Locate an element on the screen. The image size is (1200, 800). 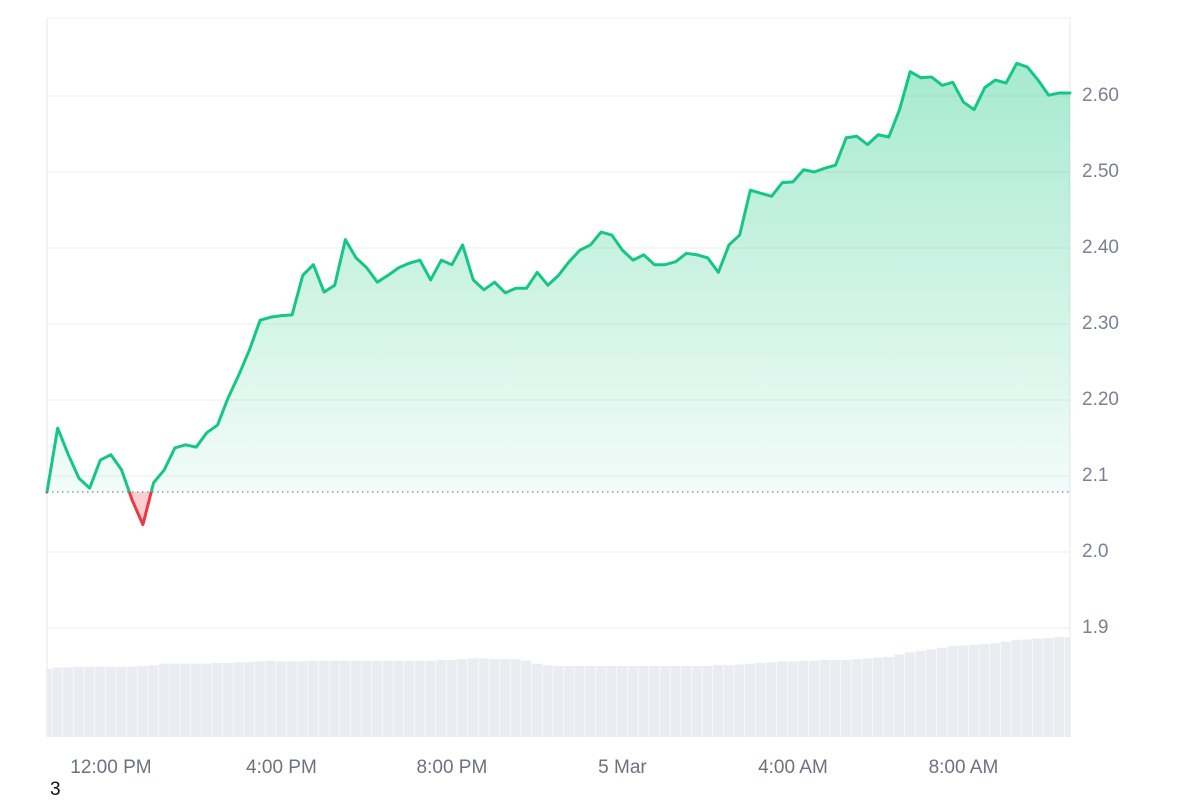
y-tick-label: 2.20 is located at coordinates (1100, 399).